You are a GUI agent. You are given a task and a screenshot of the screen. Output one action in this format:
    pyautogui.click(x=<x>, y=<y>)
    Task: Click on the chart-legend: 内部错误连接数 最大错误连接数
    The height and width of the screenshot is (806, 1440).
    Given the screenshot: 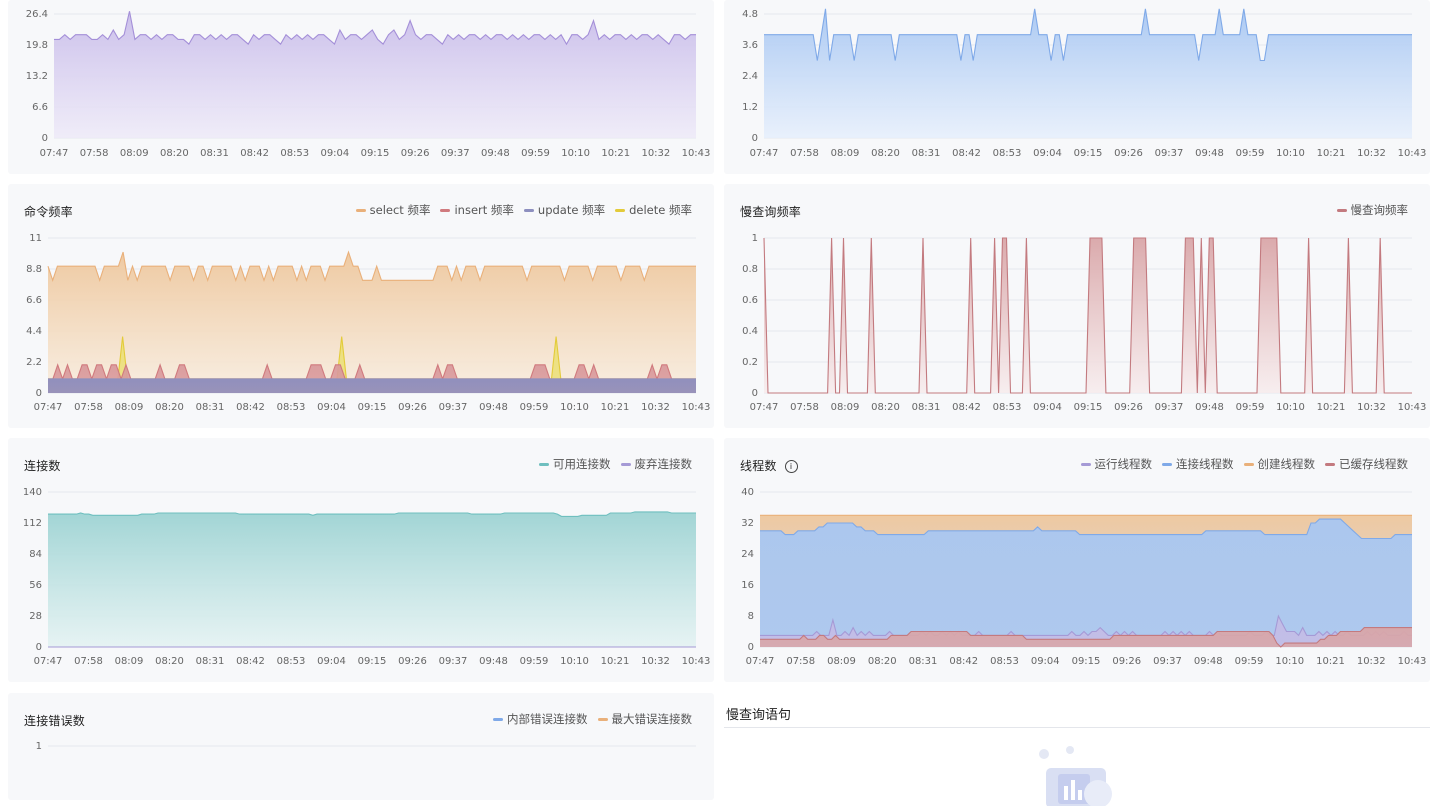 What is the action you would take?
    pyautogui.click(x=592, y=719)
    